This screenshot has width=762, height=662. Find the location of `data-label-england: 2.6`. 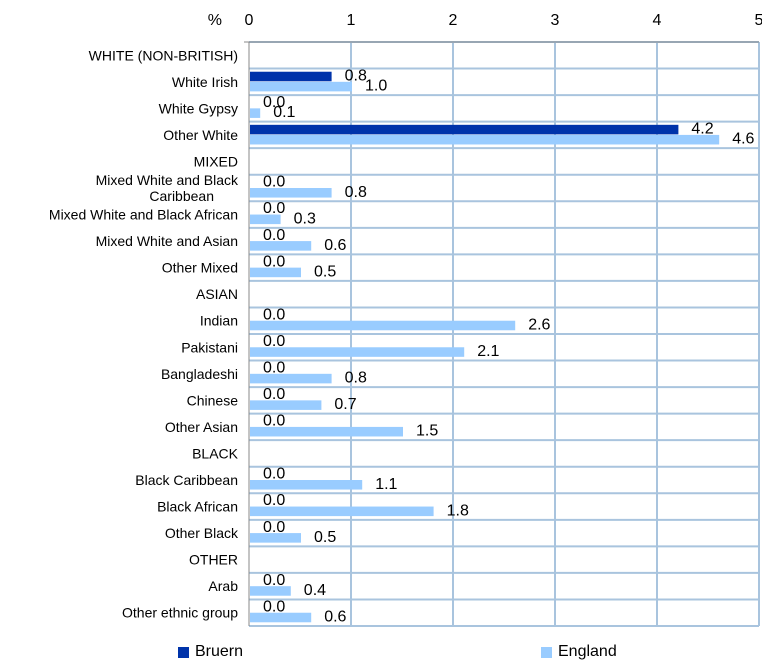

data-label-england: 2.6 is located at coordinates (539, 324).